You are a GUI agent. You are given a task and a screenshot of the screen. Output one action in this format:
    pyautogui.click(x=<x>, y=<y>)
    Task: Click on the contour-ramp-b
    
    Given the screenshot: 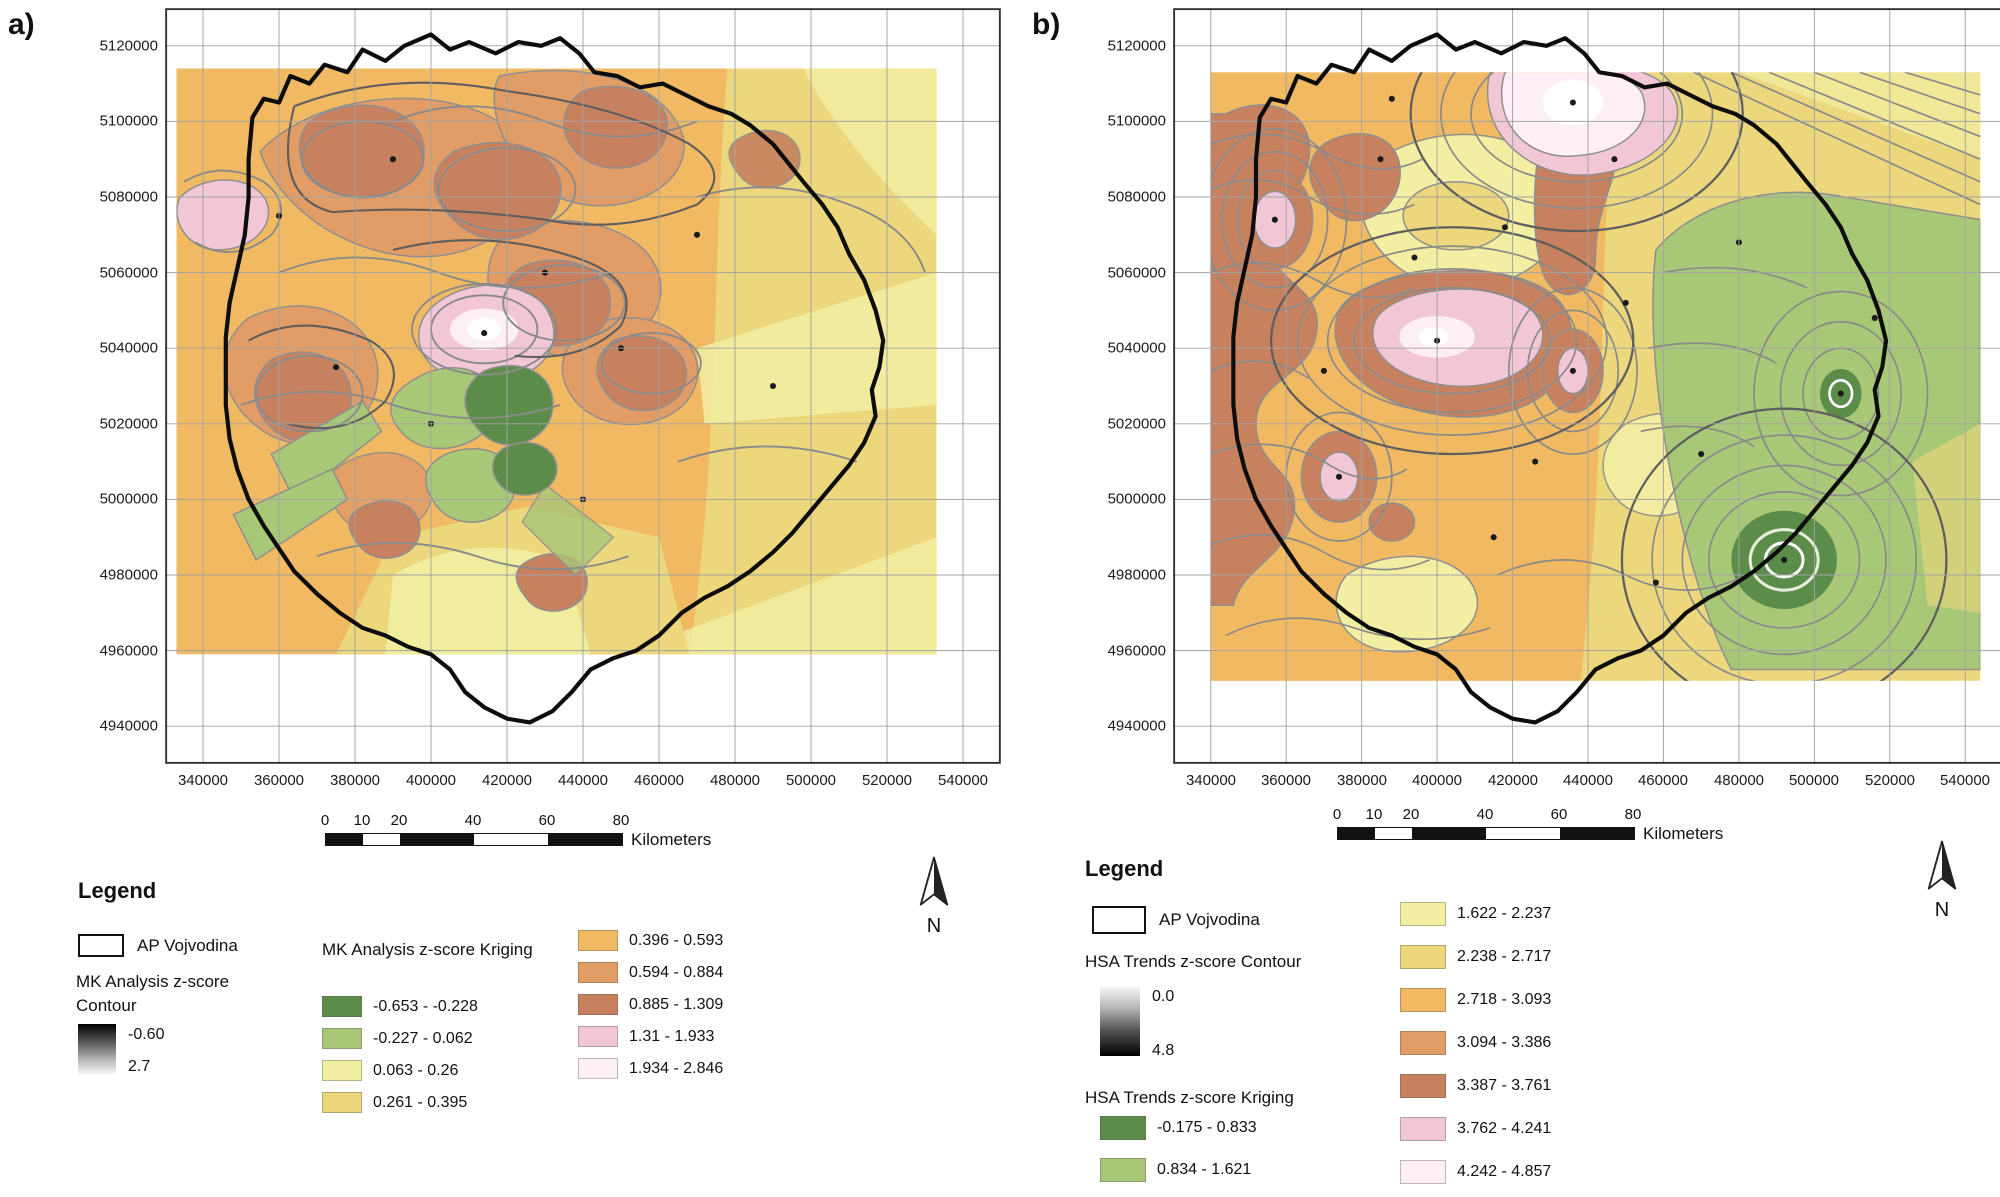 What is the action you would take?
    pyautogui.click(x=1120, y=1020)
    